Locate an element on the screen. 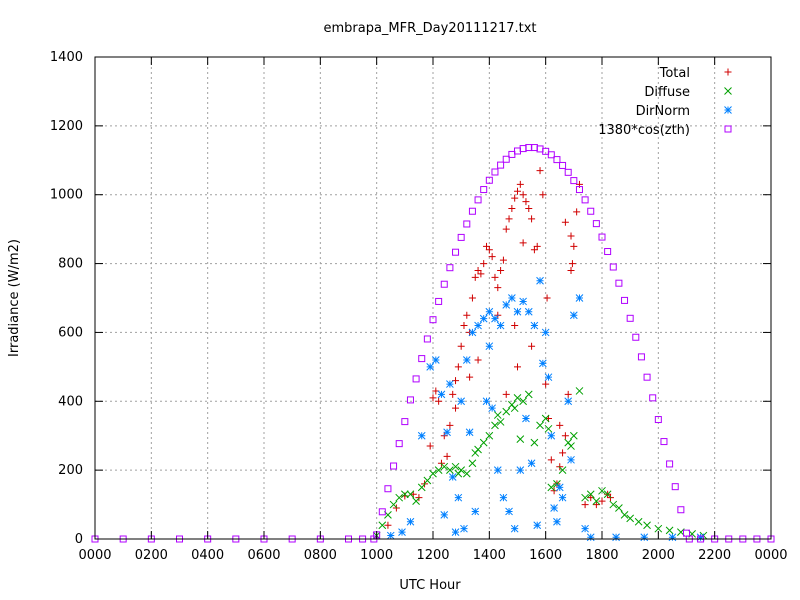 The width and height of the screenshot is (800, 600). x-tick-label: 0800 is located at coordinates (320, 555).